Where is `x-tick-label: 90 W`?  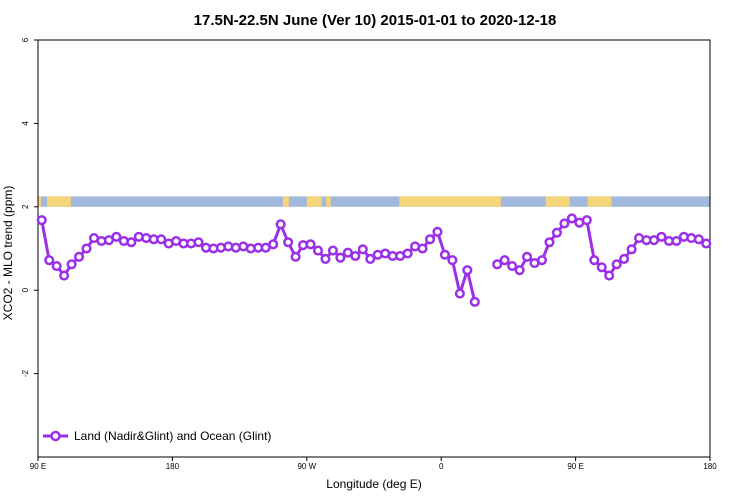 x-tick-label: 90 W is located at coordinates (306, 466).